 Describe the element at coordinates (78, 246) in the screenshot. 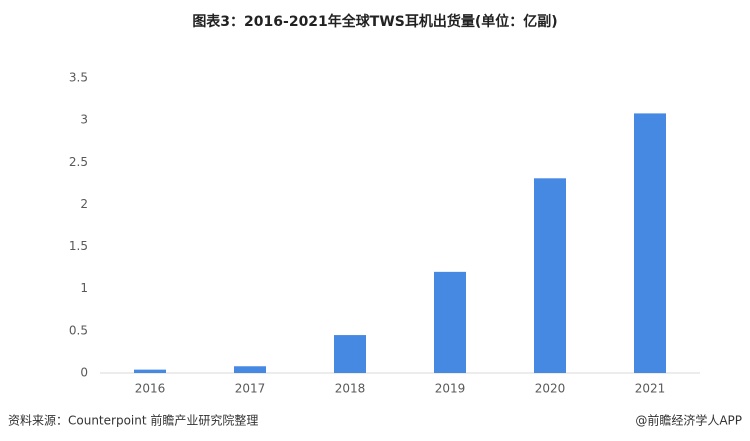

I see `y-tick-label: 1.5` at that location.